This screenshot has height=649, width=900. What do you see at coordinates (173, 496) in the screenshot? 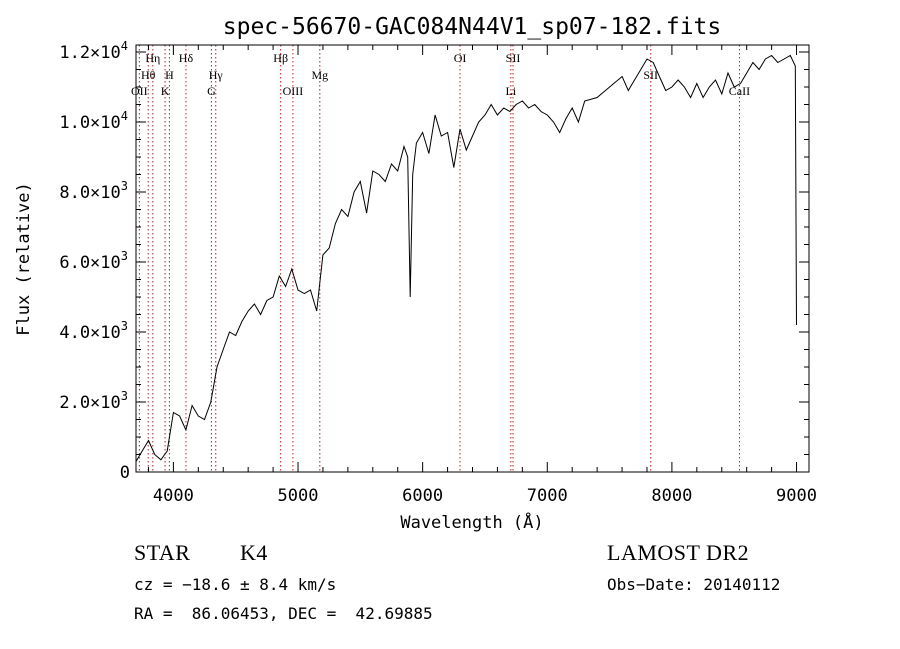
I see `x-tick-label: 4000` at bounding box center [173, 496].